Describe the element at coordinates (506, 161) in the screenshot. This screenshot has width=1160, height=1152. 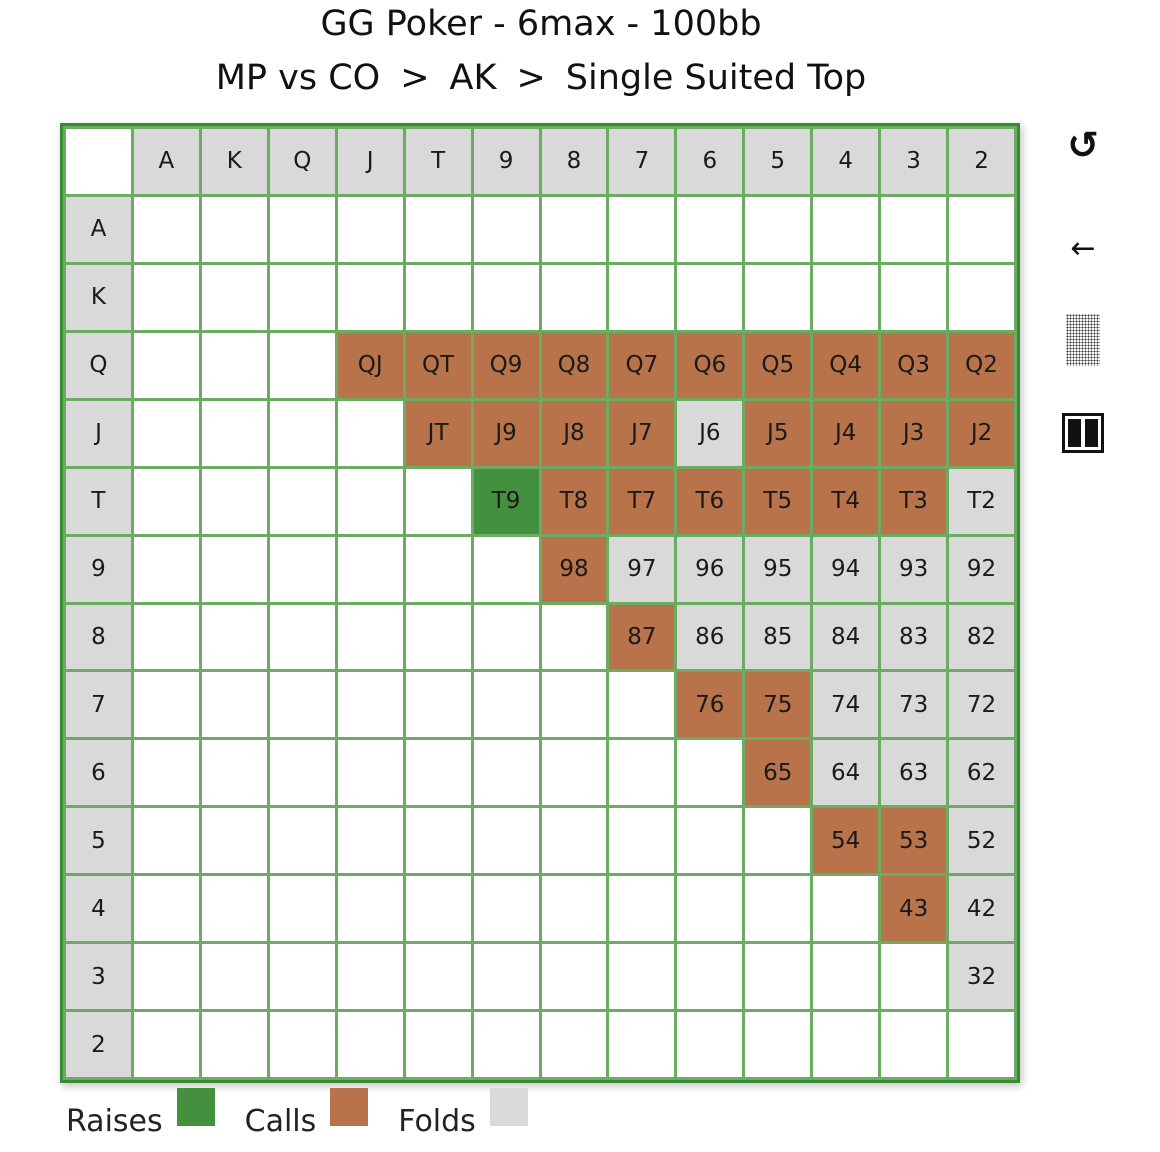
I see `column-header-9: 9` at that location.